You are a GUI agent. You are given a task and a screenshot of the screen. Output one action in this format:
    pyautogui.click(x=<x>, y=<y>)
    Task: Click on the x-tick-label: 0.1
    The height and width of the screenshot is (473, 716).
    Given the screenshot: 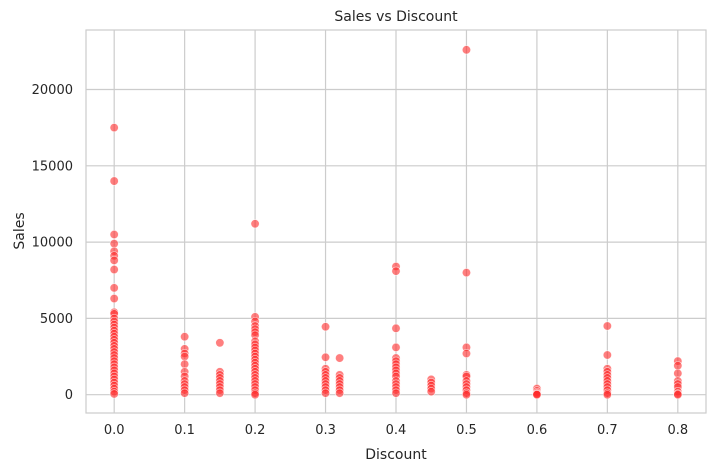 What is the action you would take?
    pyautogui.click(x=184, y=430)
    